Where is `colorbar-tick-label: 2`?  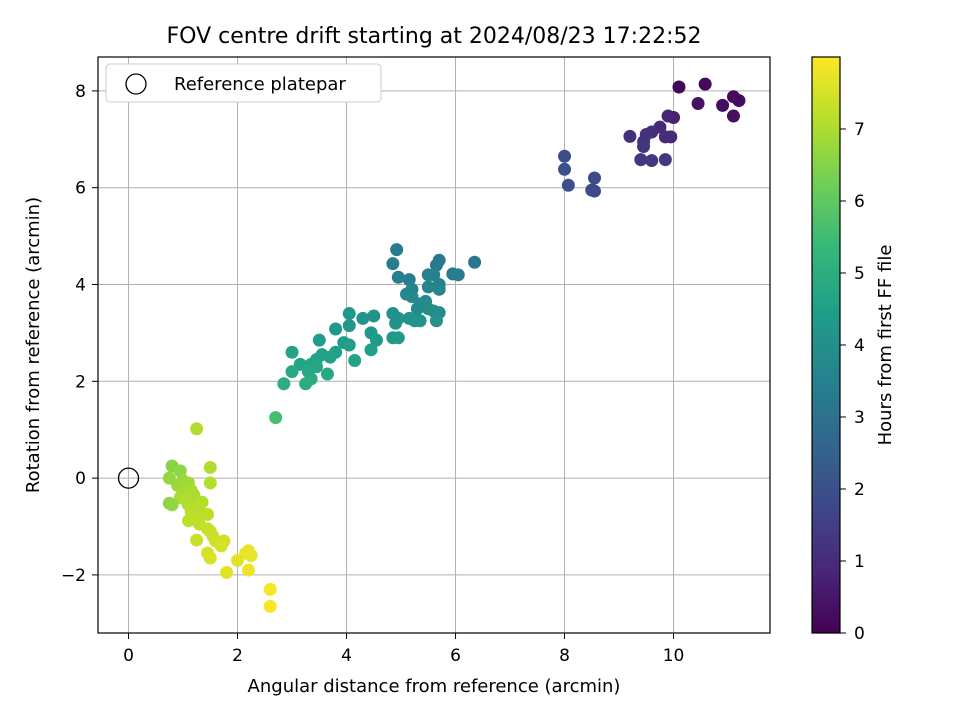
colorbar-tick-label: 2 is located at coordinates (859, 490).